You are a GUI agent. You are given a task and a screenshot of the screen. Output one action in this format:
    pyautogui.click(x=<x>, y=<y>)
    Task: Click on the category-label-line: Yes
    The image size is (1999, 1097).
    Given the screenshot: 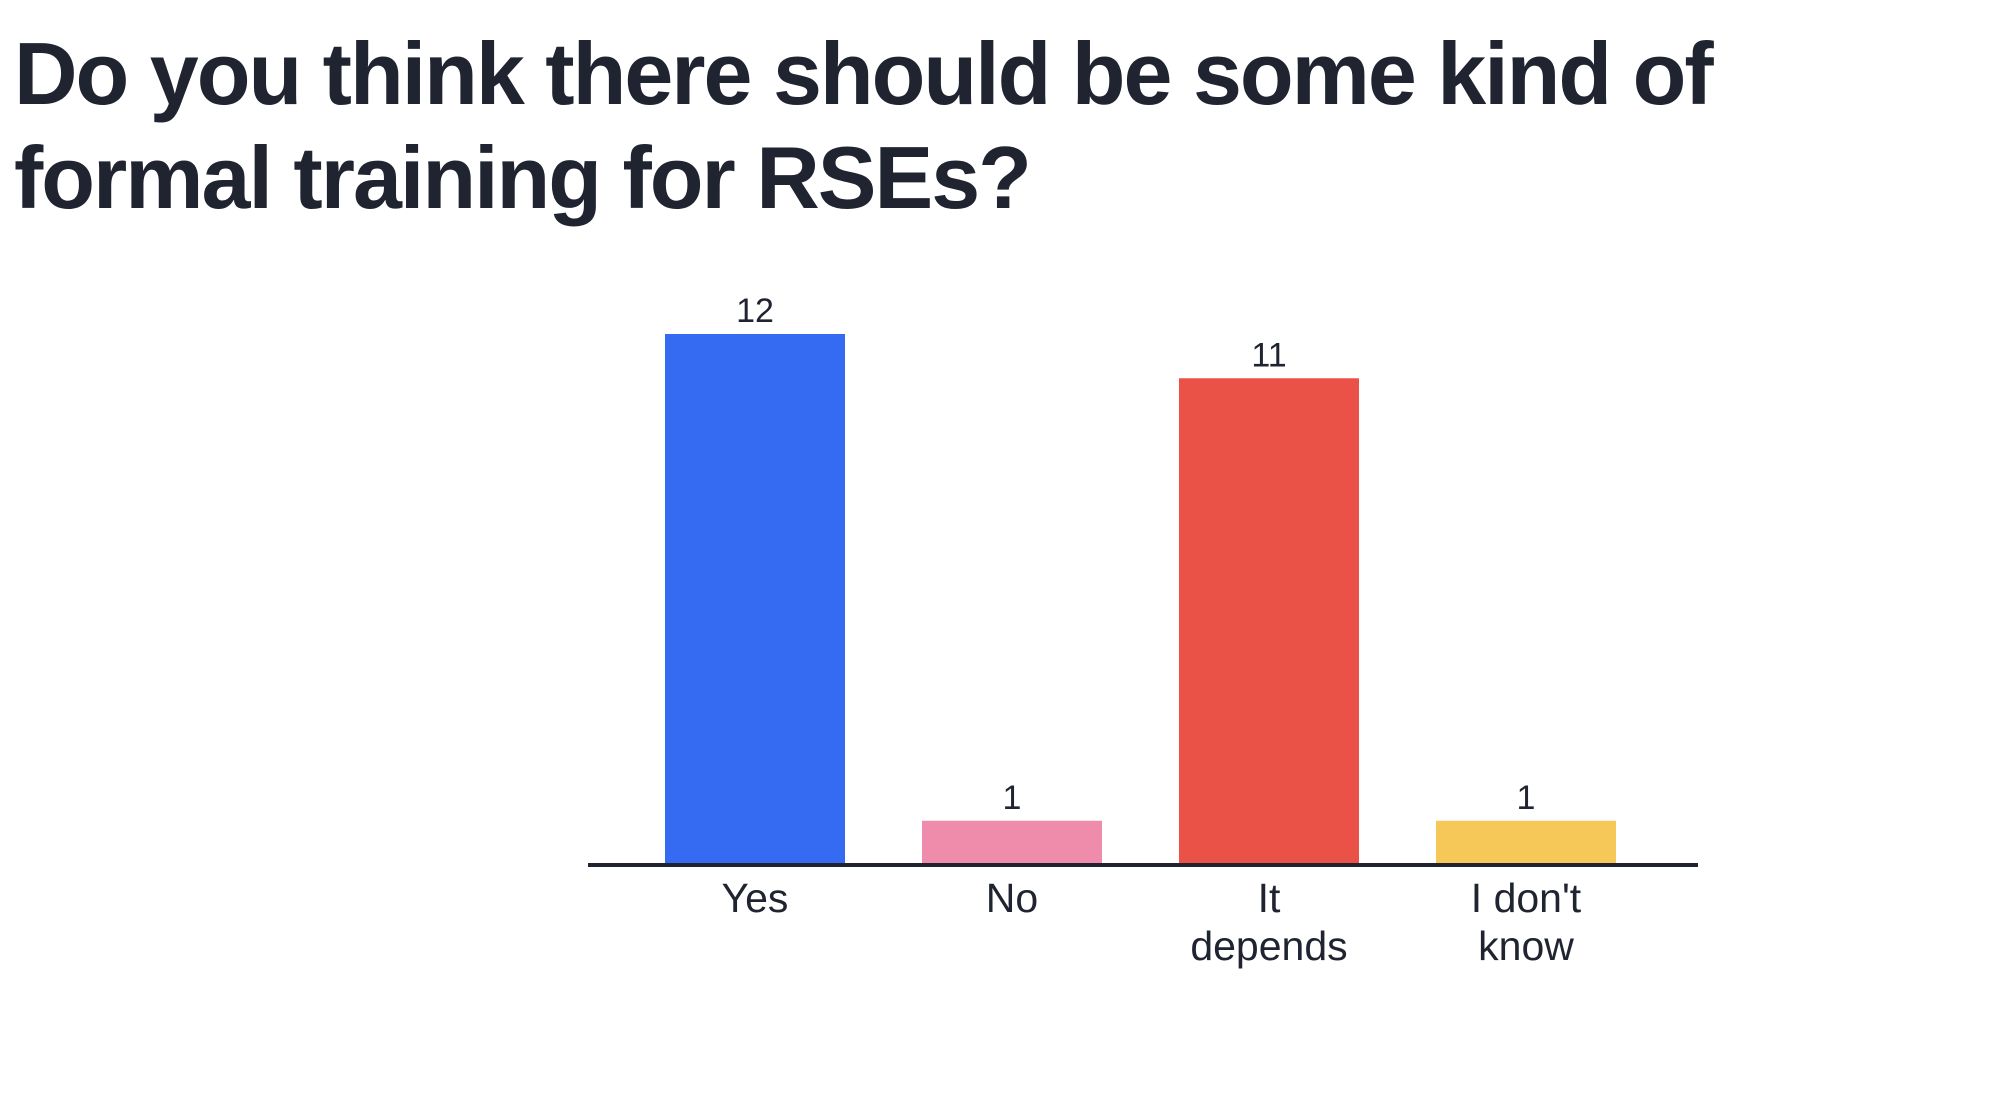 What is the action you would take?
    pyautogui.click(x=755, y=898)
    